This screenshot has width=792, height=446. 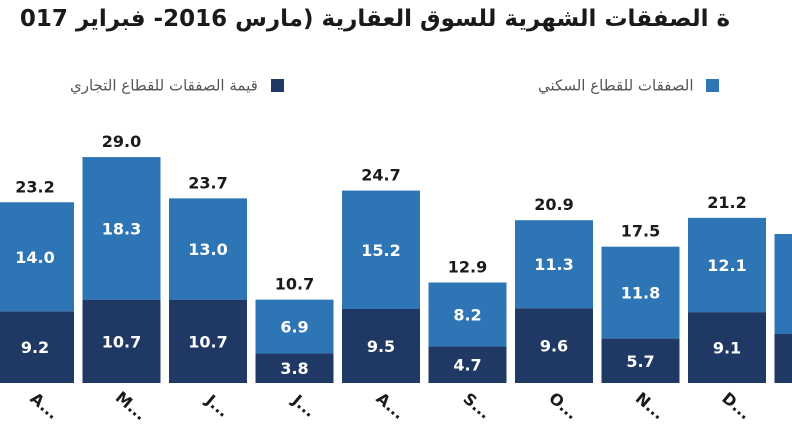 What do you see at coordinates (277, 85) in the screenshot?
I see `legend-swatch-commercial` at bounding box center [277, 85].